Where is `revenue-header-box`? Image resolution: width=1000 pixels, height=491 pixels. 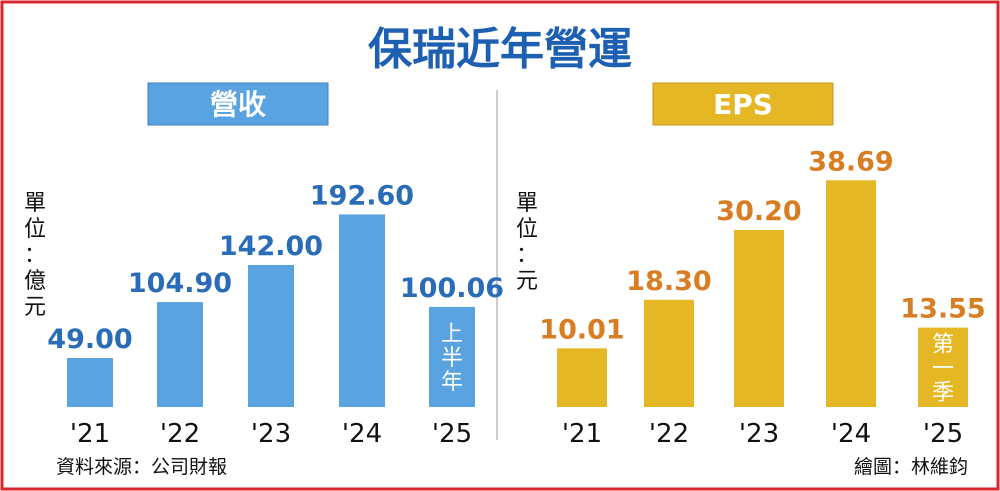
revenue-header-box is located at coordinates (238, 104).